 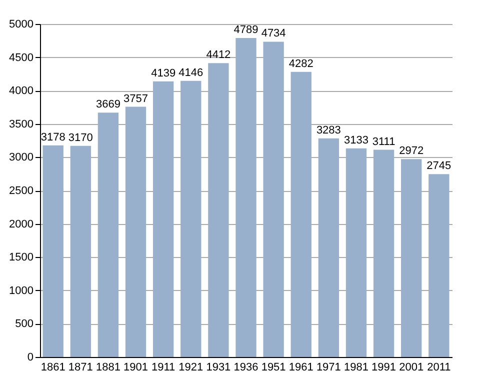 I want to click on data-label: 3170, so click(x=80, y=138).